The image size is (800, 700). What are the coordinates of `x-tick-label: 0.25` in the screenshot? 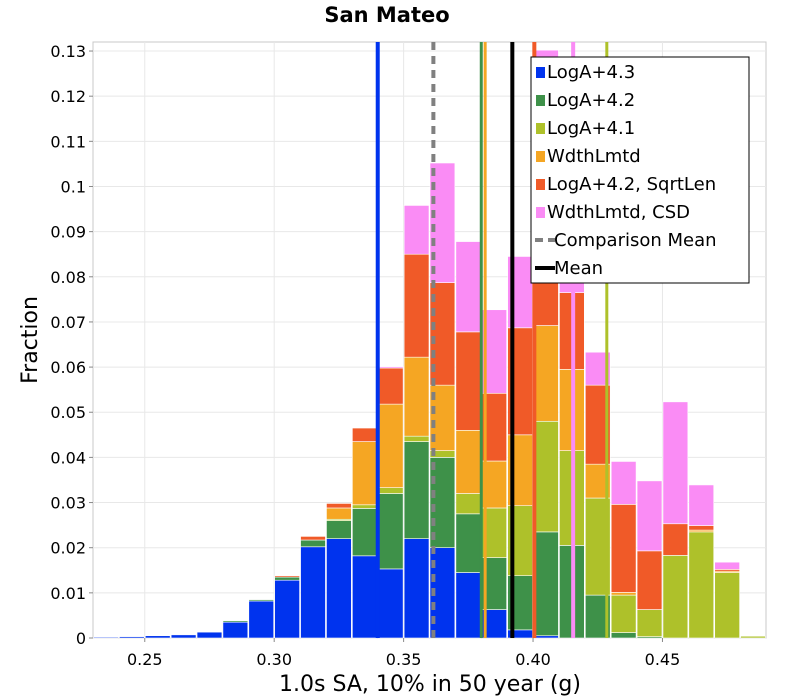 It's located at (145, 659).